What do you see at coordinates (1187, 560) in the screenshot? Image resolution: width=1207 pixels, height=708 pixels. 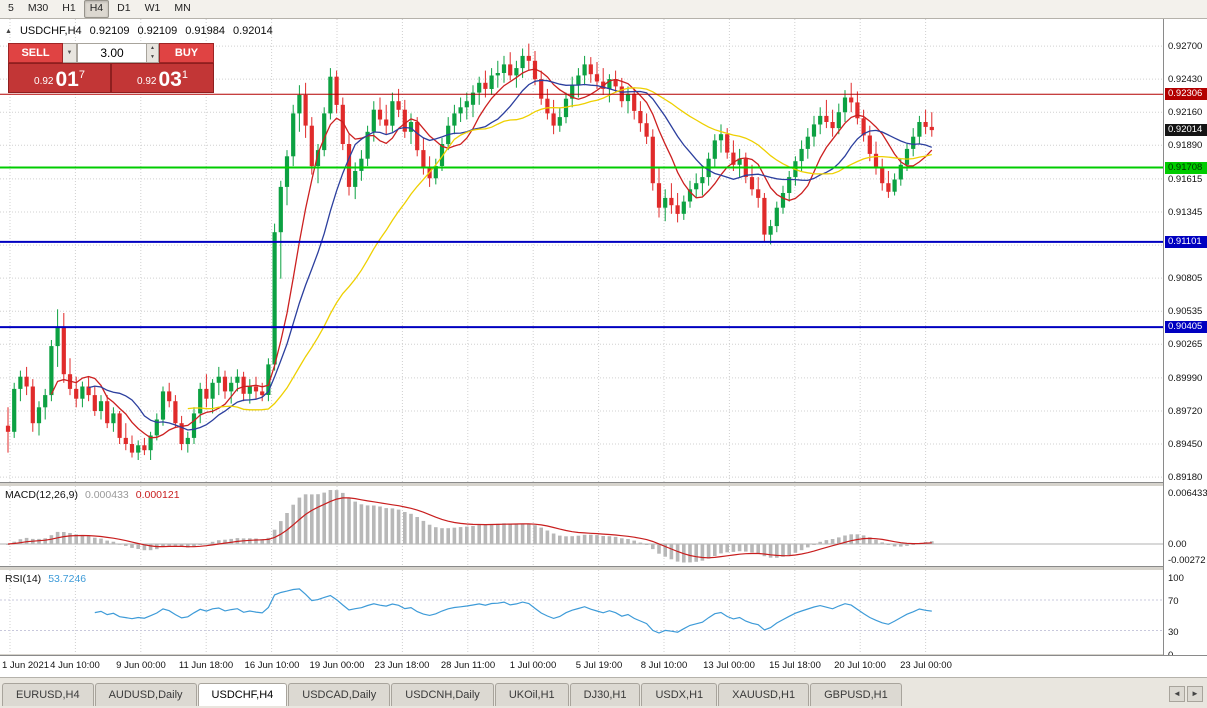 I see `macd-axis-label: -0.00272` at bounding box center [1187, 560].